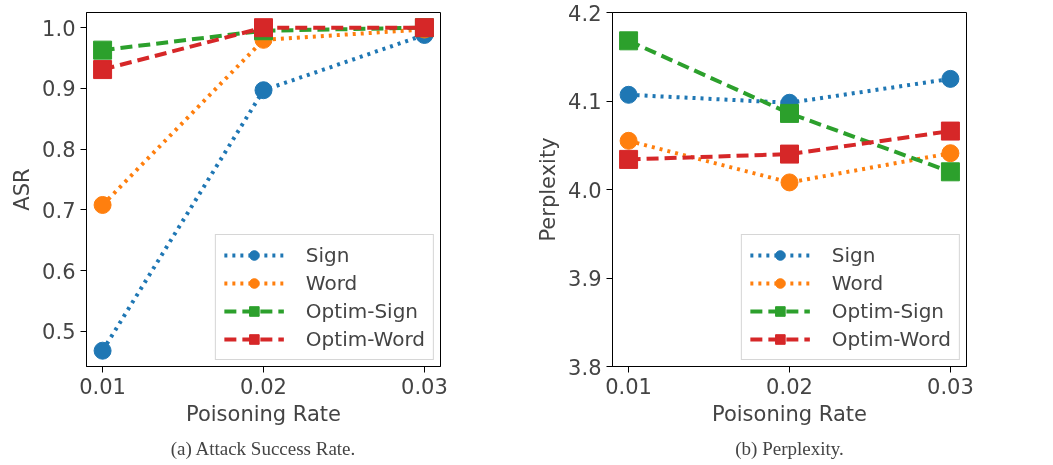 Image resolution: width=1053 pixels, height=465 pixels. Describe the element at coordinates (22, 189) in the screenshot. I see `y-axis-title: ASR` at that location.